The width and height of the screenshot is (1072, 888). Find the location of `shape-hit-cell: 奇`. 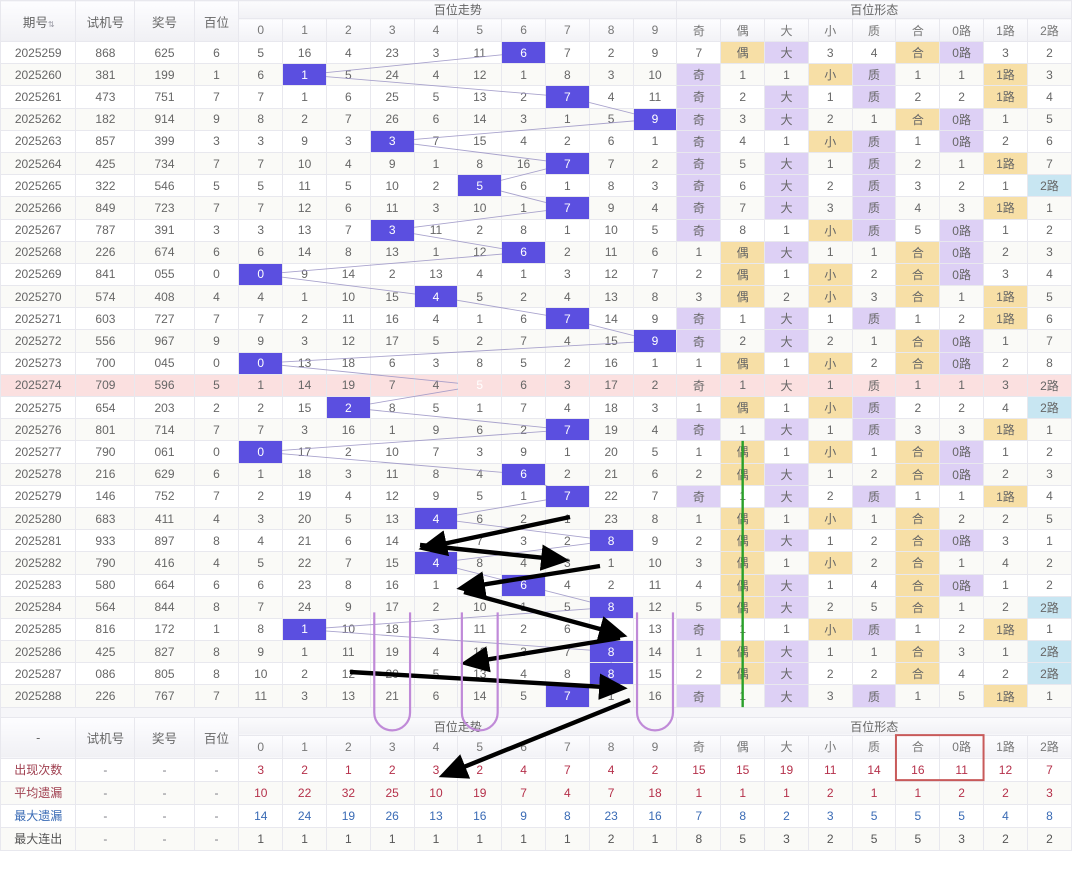

shape-hit-cell: 奇 is located at coordinates (699, 385).